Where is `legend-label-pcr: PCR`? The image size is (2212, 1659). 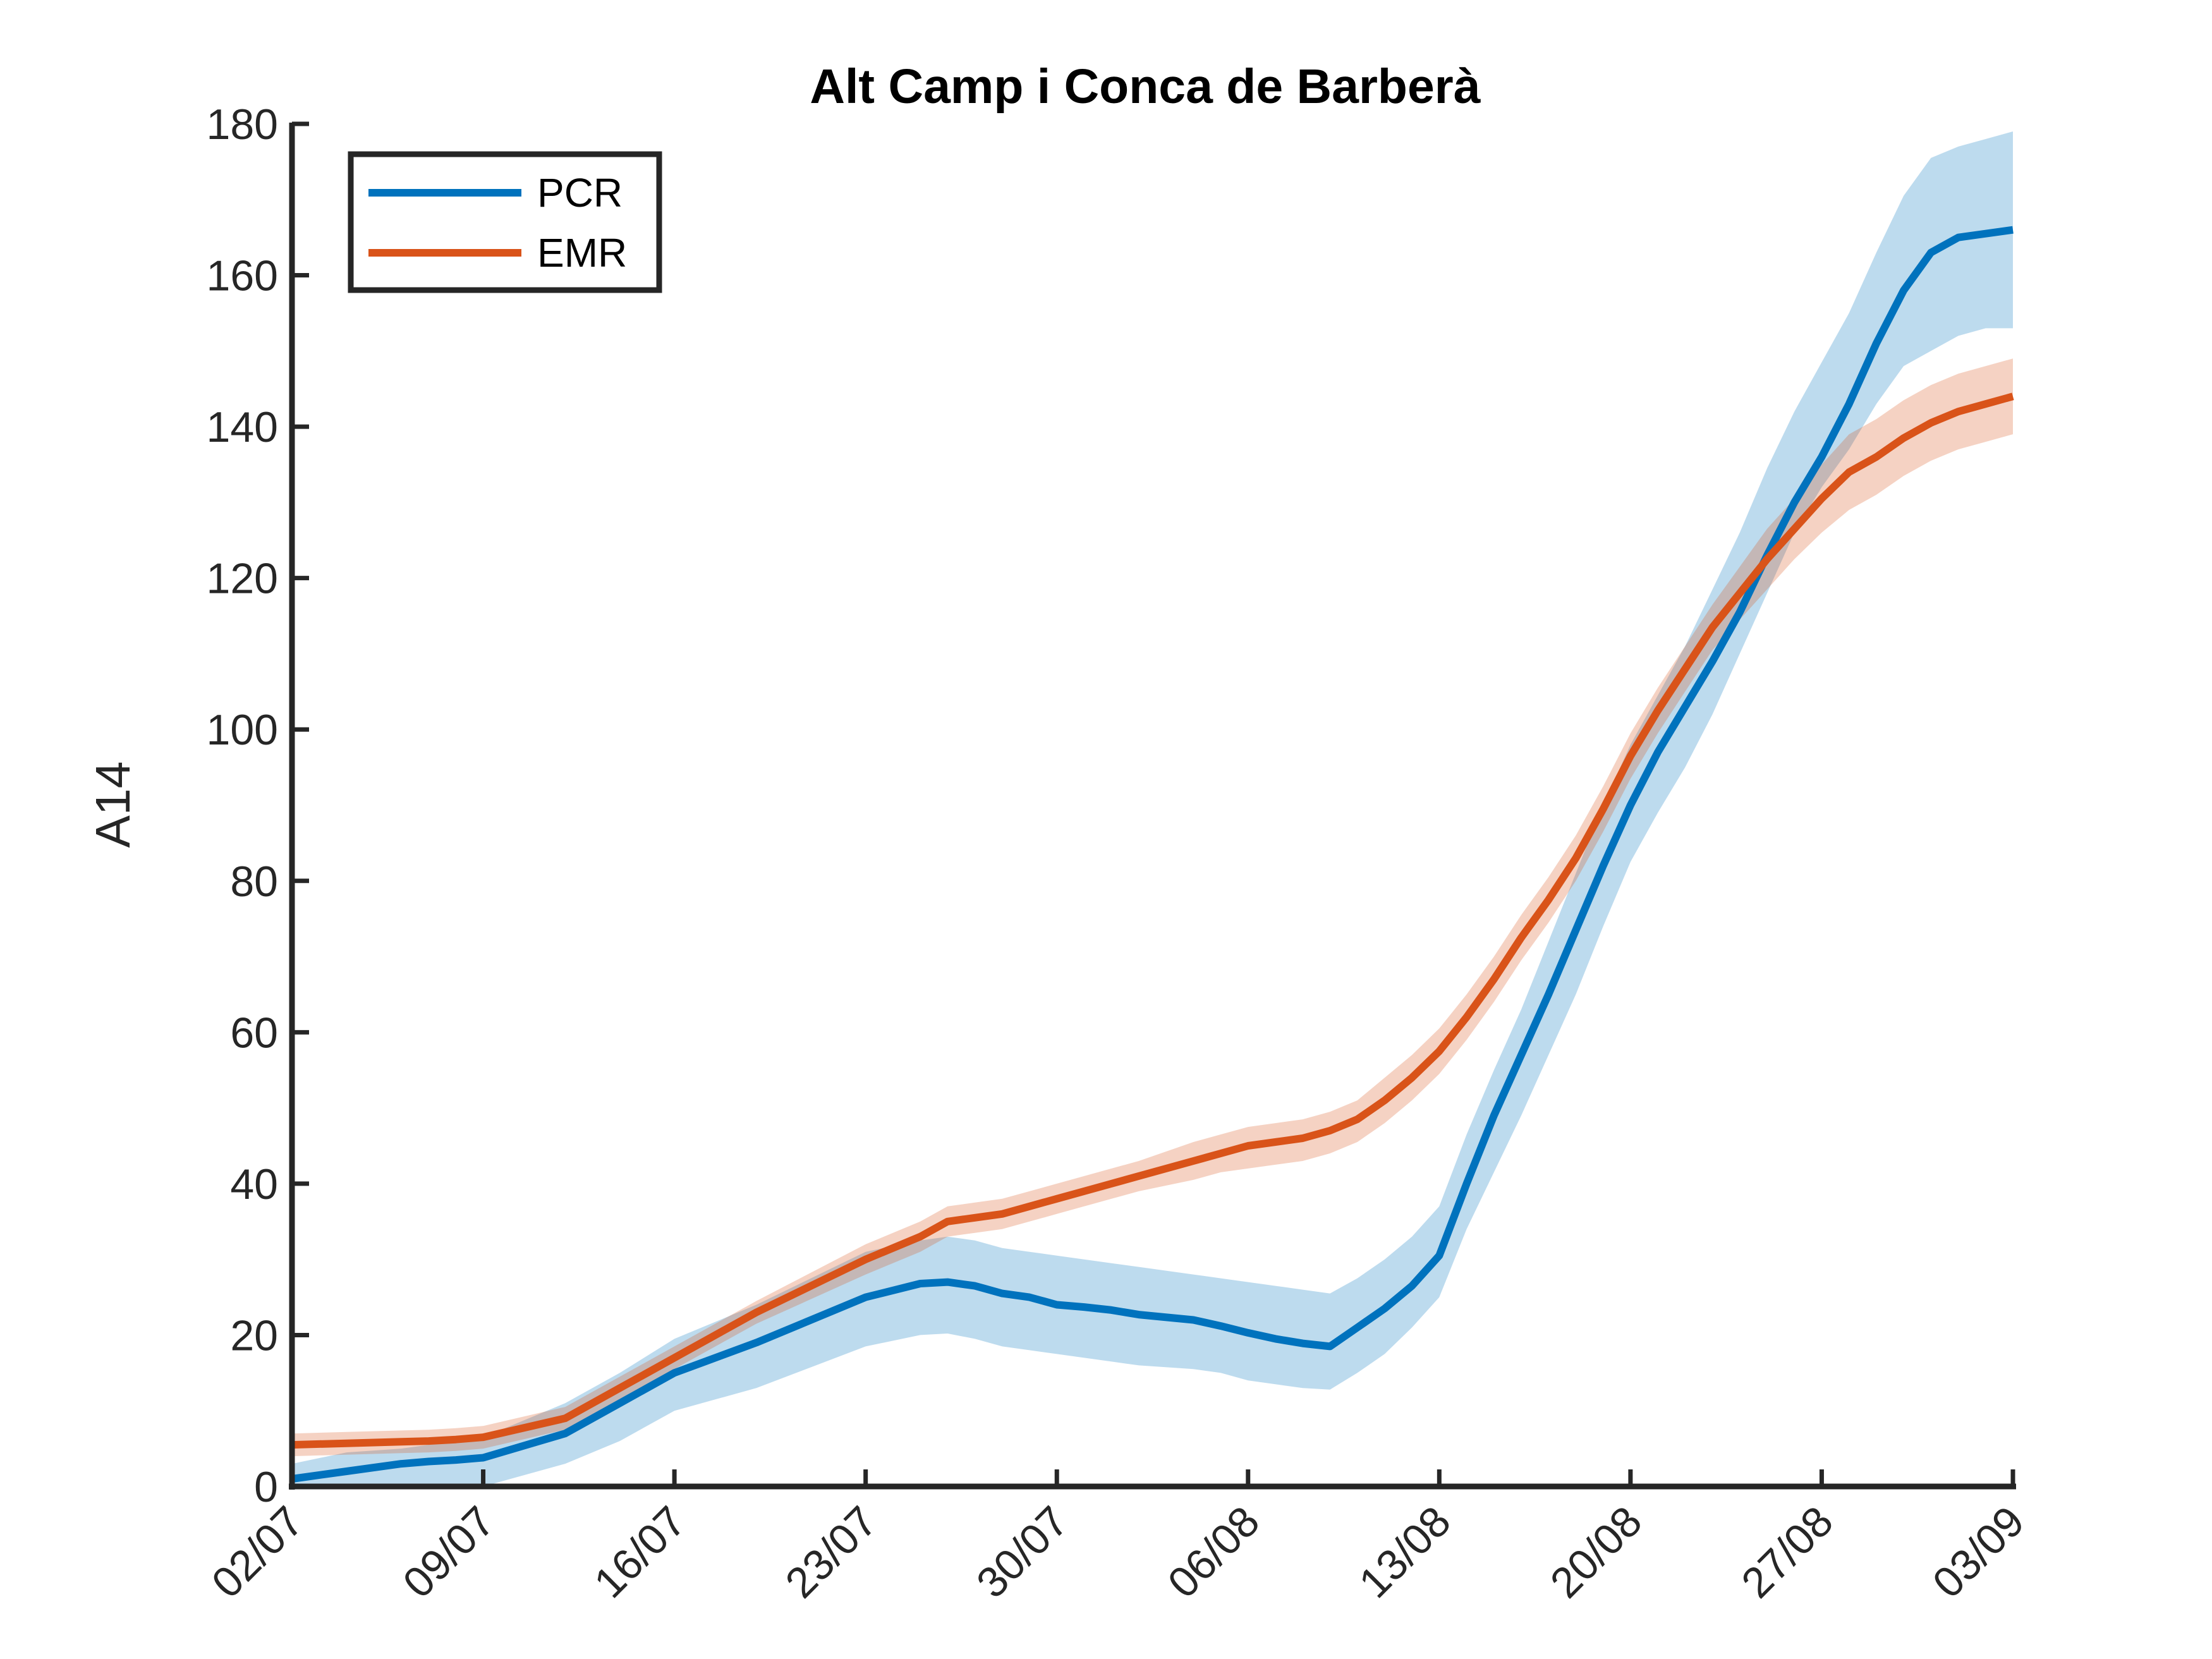
legend-label-pcr: PCR is located at coordinates (580, 193).